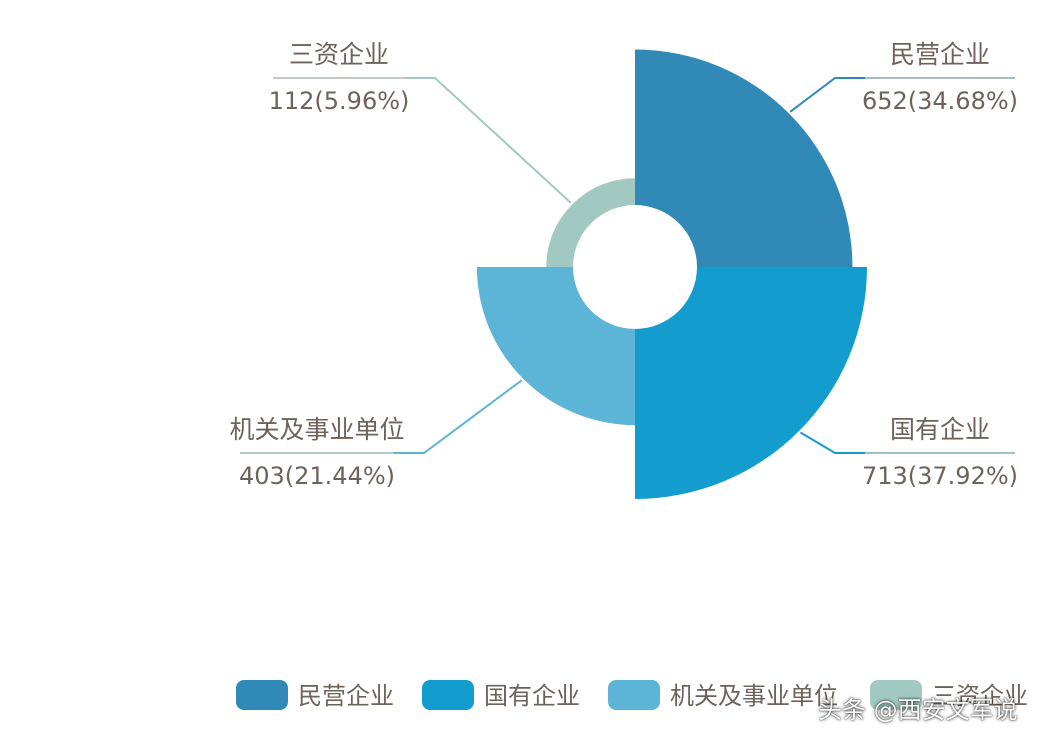  I want to click on slice-label-value: 403(21.44%), so click(317, 476).